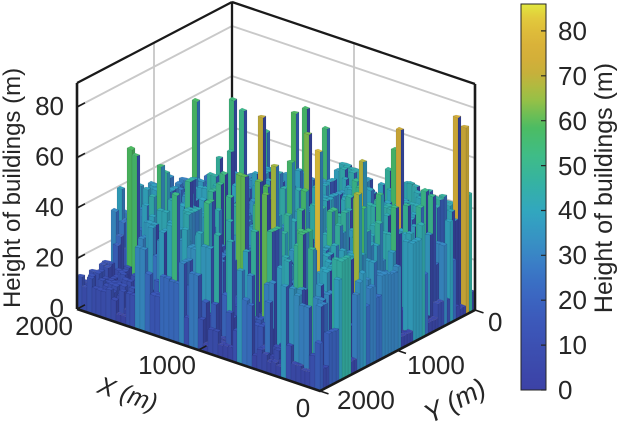 This screenshot has height=424, width=620. Describe the element at coordinates (572, 255) in the screenshot. I see `svg-text: 30` at that location.